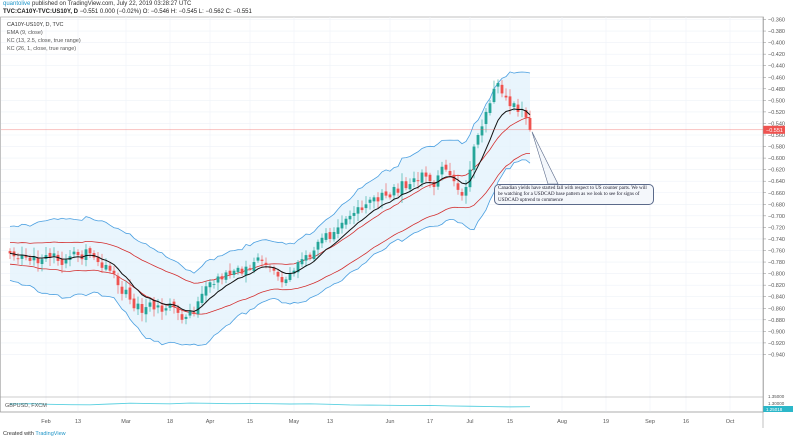  Describe the element at coordinates (776, 78) in the screenshot. I see `y-tick-label: −0.460` at that location.